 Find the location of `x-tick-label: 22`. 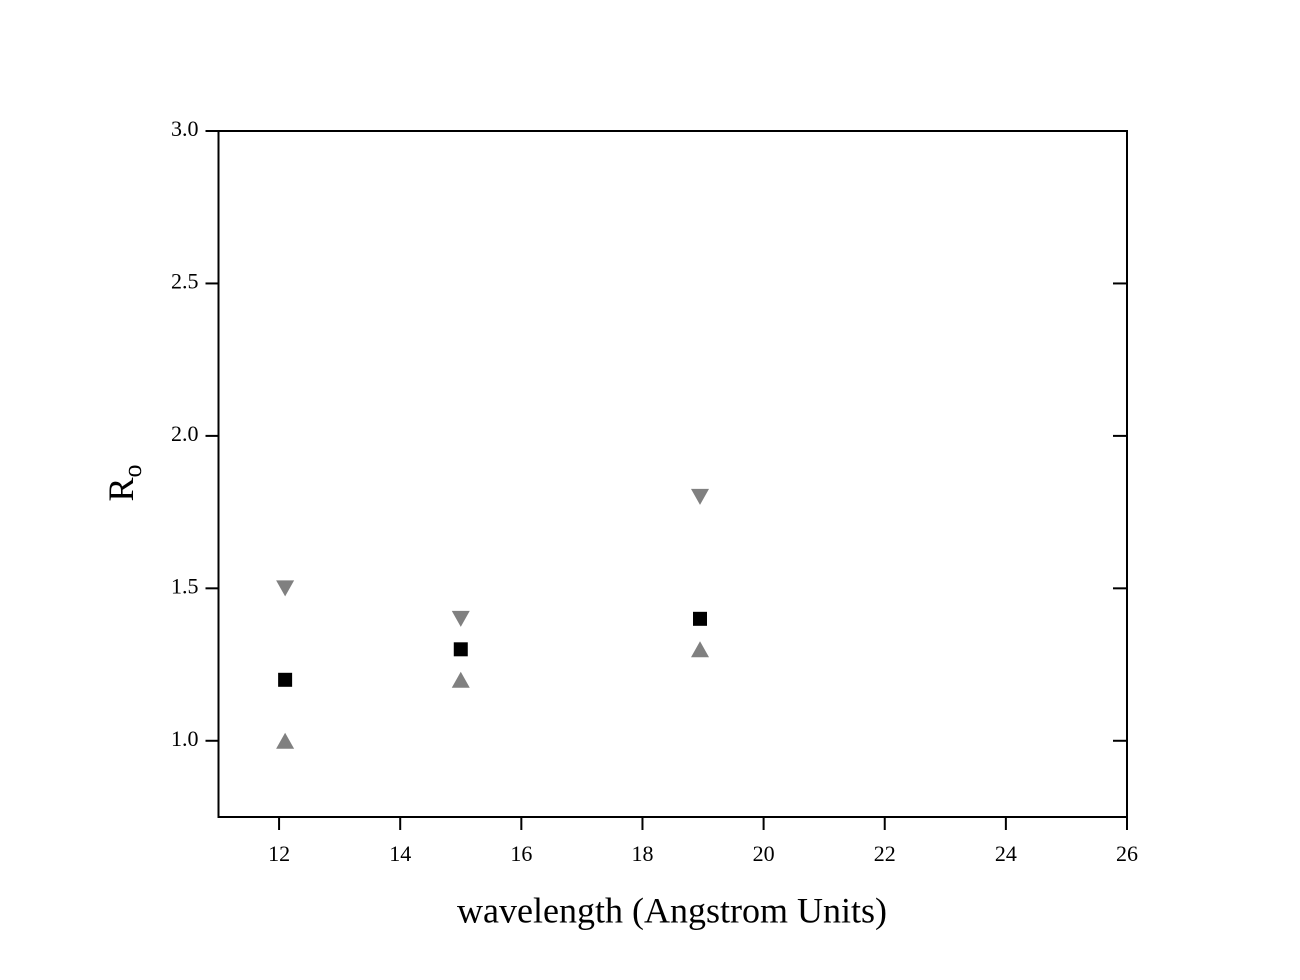

x-tick-label: 22 is located at coordinates (885, 853).